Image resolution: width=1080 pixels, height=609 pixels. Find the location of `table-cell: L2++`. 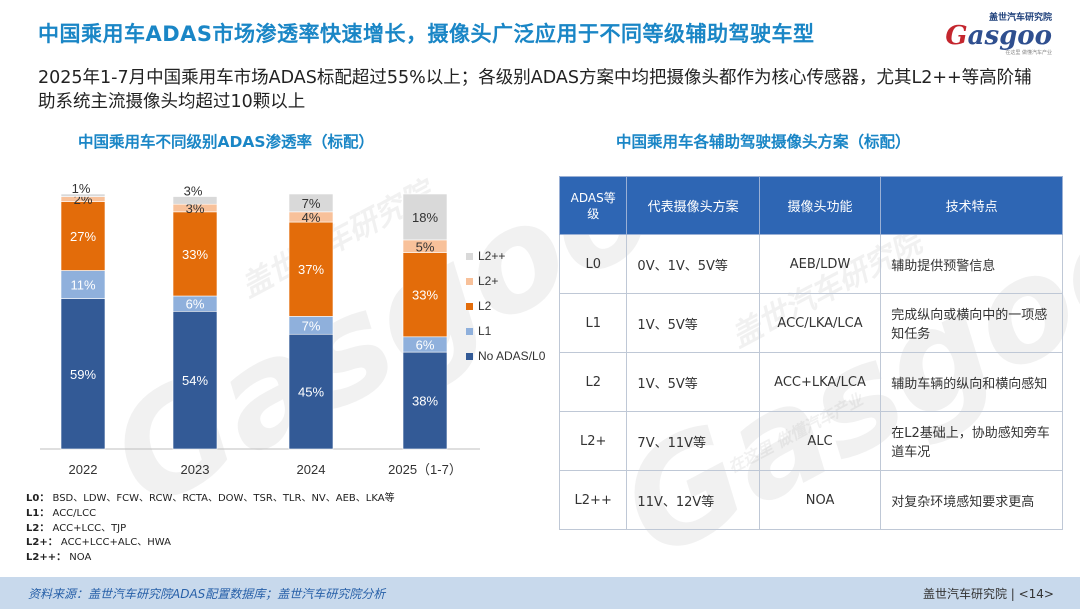

table-cell: L2++ is located at coordinates (593, 500).